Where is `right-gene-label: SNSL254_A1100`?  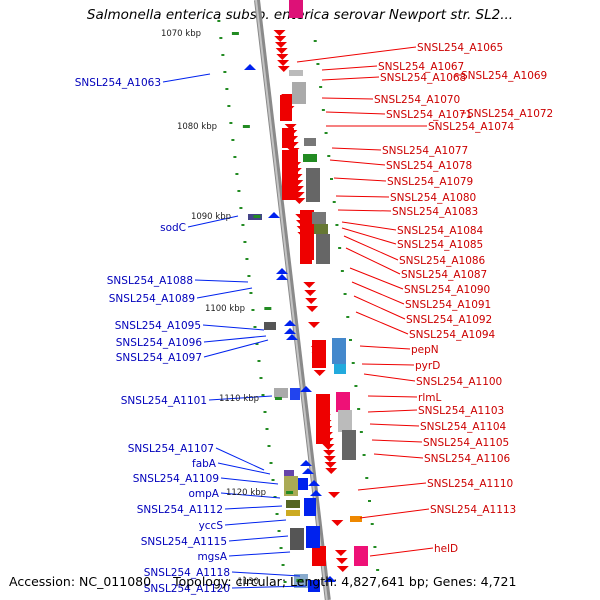
right-gene-label: SNSL254_A1100 is located at coordinates (459, 382).